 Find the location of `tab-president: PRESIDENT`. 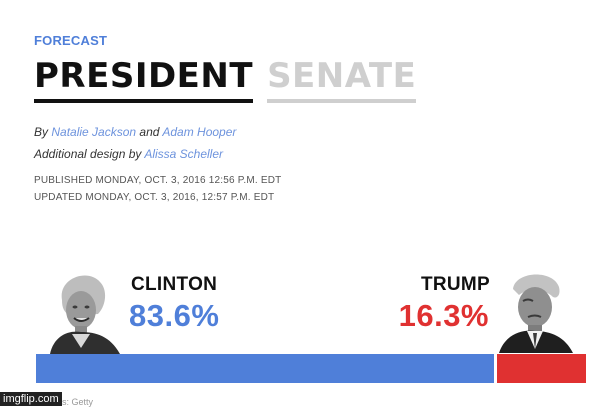

tab-president: PRESIDENT is located at coordinates (144, 79).